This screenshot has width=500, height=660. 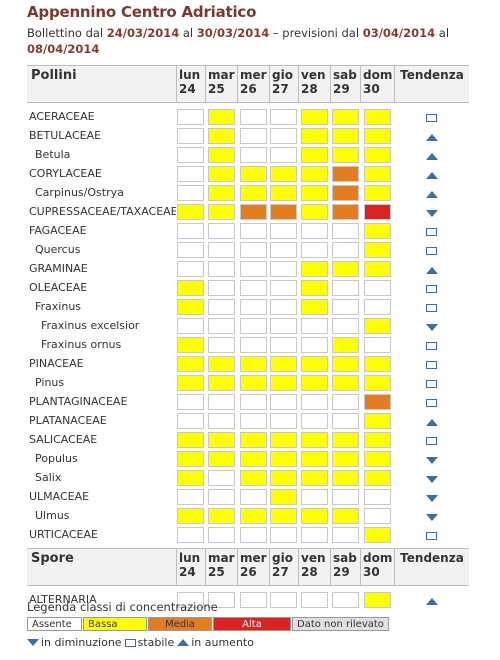 What do you see at coordinates (248, 268) in the screenshot?
I see `table-row: GRAMINAE` at bounding box center [248, 268].